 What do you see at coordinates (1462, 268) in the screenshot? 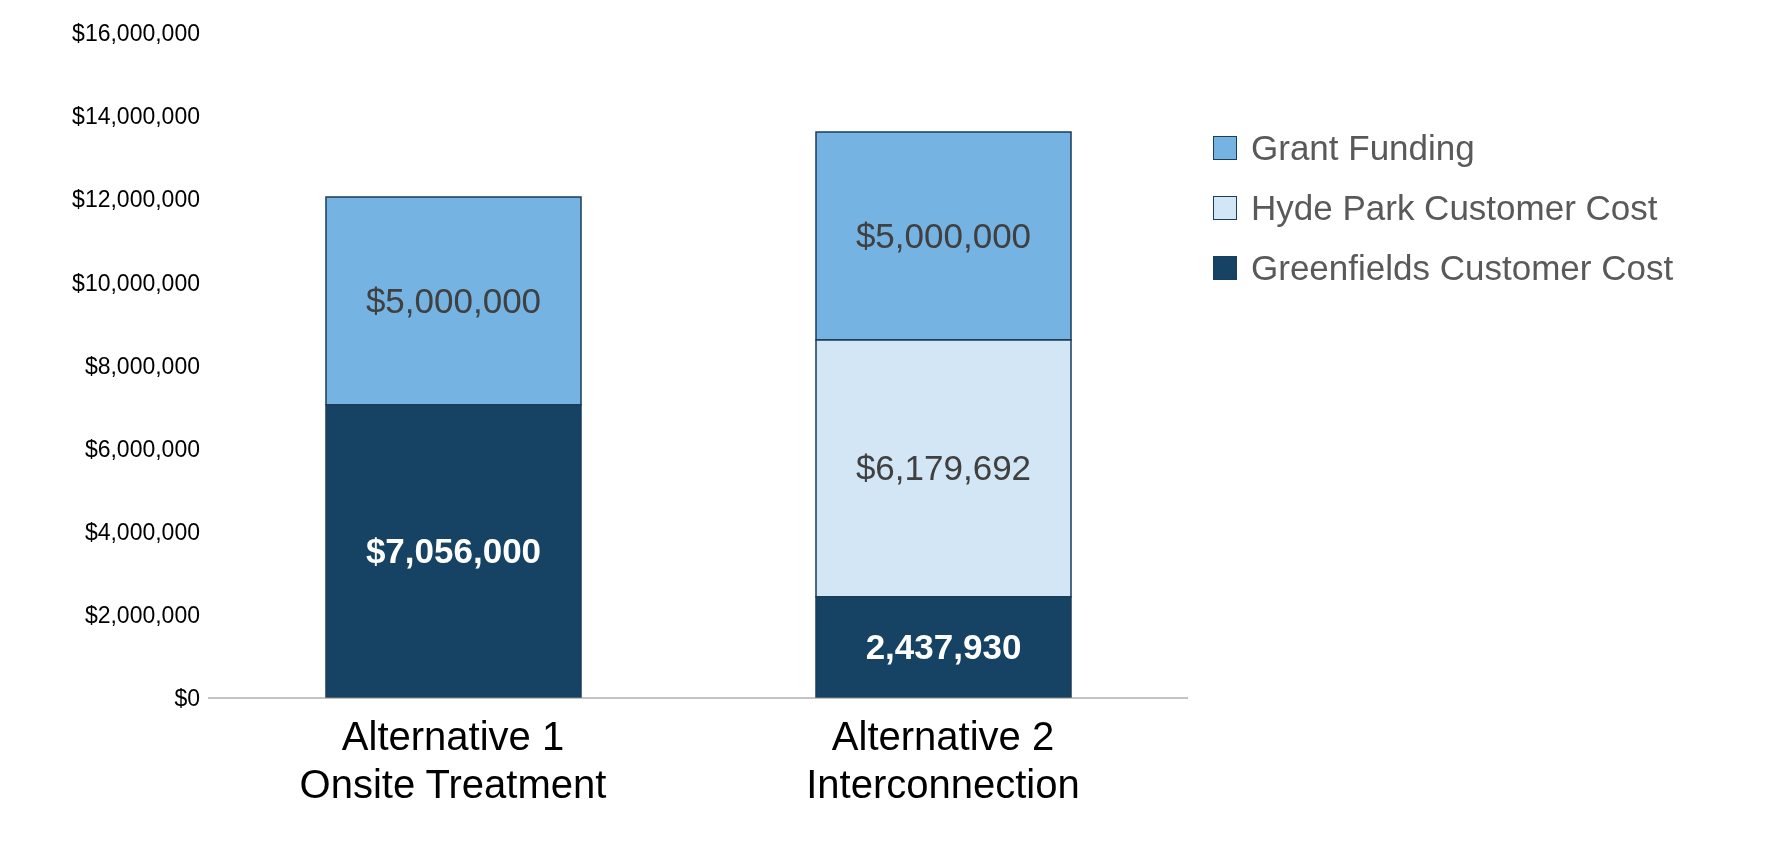
I see `legend-label: Greenfields Customer Cost` at bounding box center [1462, 268].